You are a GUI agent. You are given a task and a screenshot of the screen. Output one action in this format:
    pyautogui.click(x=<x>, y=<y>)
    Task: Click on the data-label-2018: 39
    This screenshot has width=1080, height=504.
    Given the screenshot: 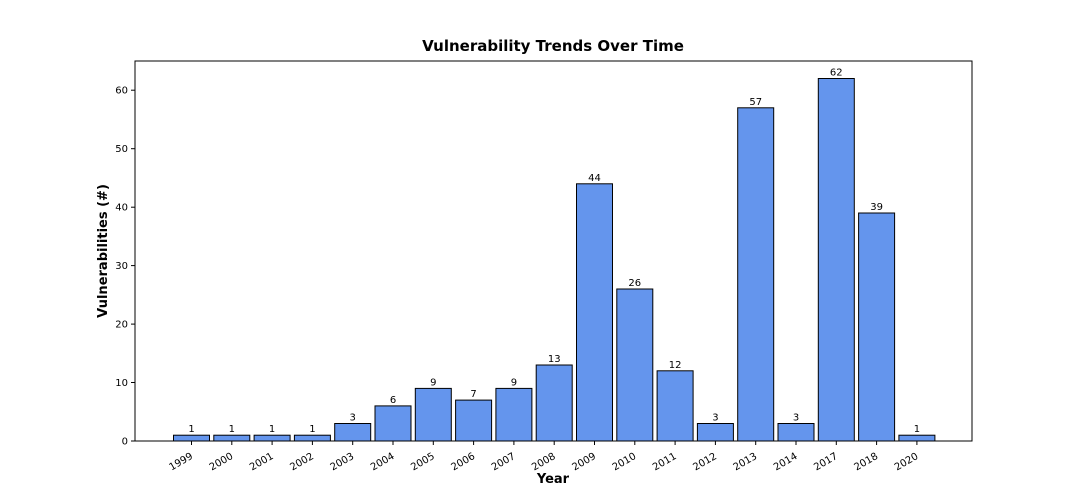 What is the action you would take?
    pyautogui.click(x=876, y=207)
    